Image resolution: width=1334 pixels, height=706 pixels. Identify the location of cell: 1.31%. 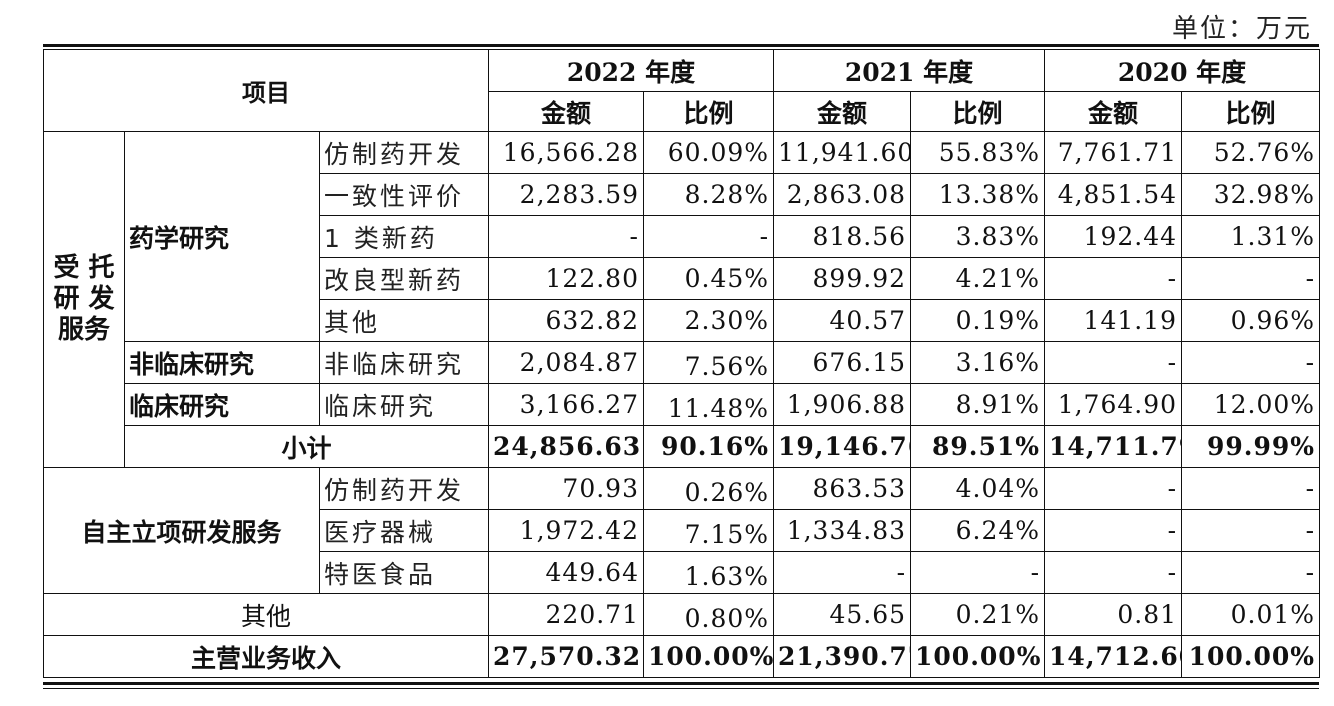
(1251, 236).